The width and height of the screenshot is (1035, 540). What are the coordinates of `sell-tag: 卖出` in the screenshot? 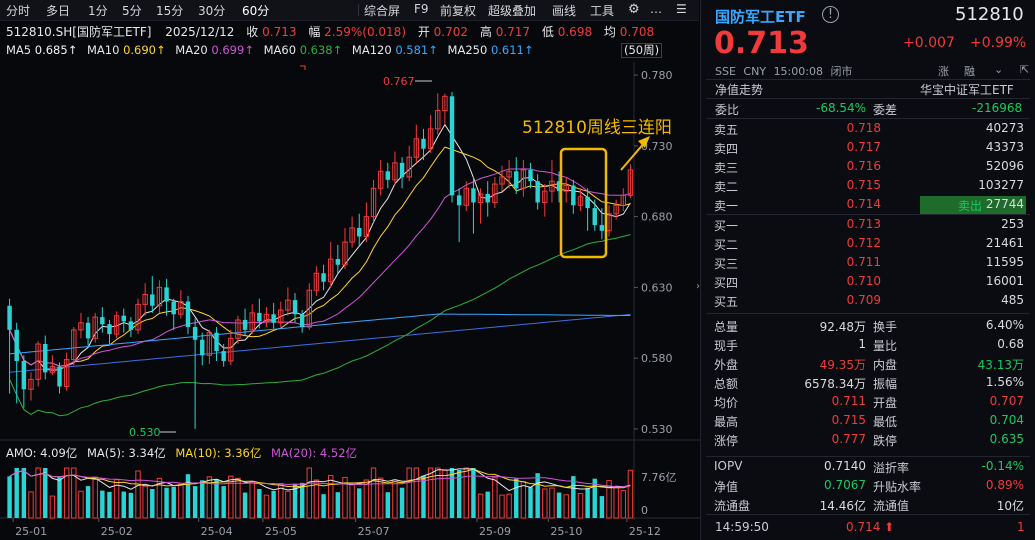 It's located at (969, 206).